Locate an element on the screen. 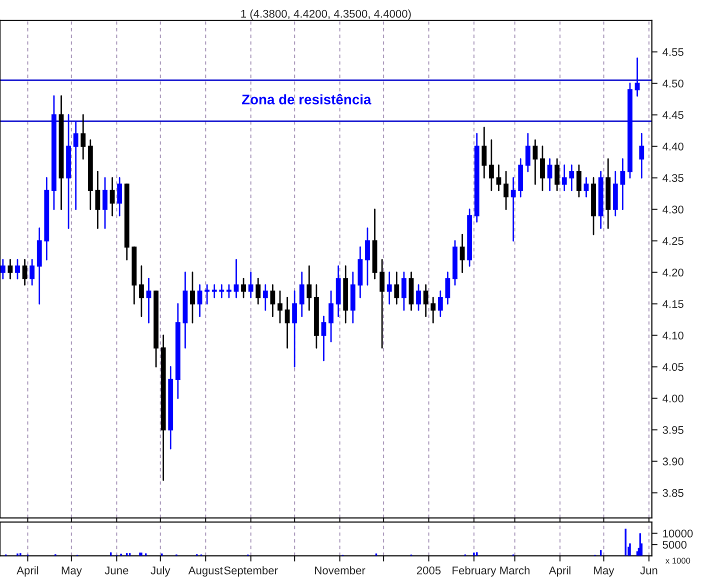 Image resolution: width=707 pixels, height=582 pixels. y-tick-label: 4.45 is located at coordinates (673, 115).